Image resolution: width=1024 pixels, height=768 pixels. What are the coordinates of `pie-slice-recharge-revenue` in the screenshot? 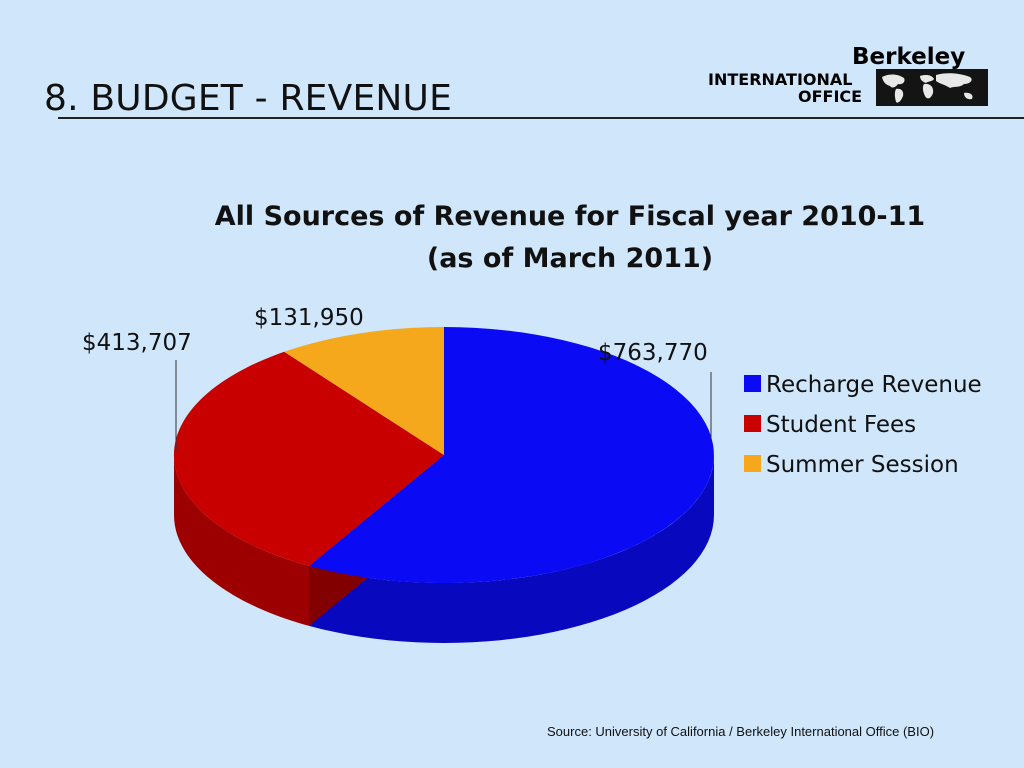 It's located at (511, 455).